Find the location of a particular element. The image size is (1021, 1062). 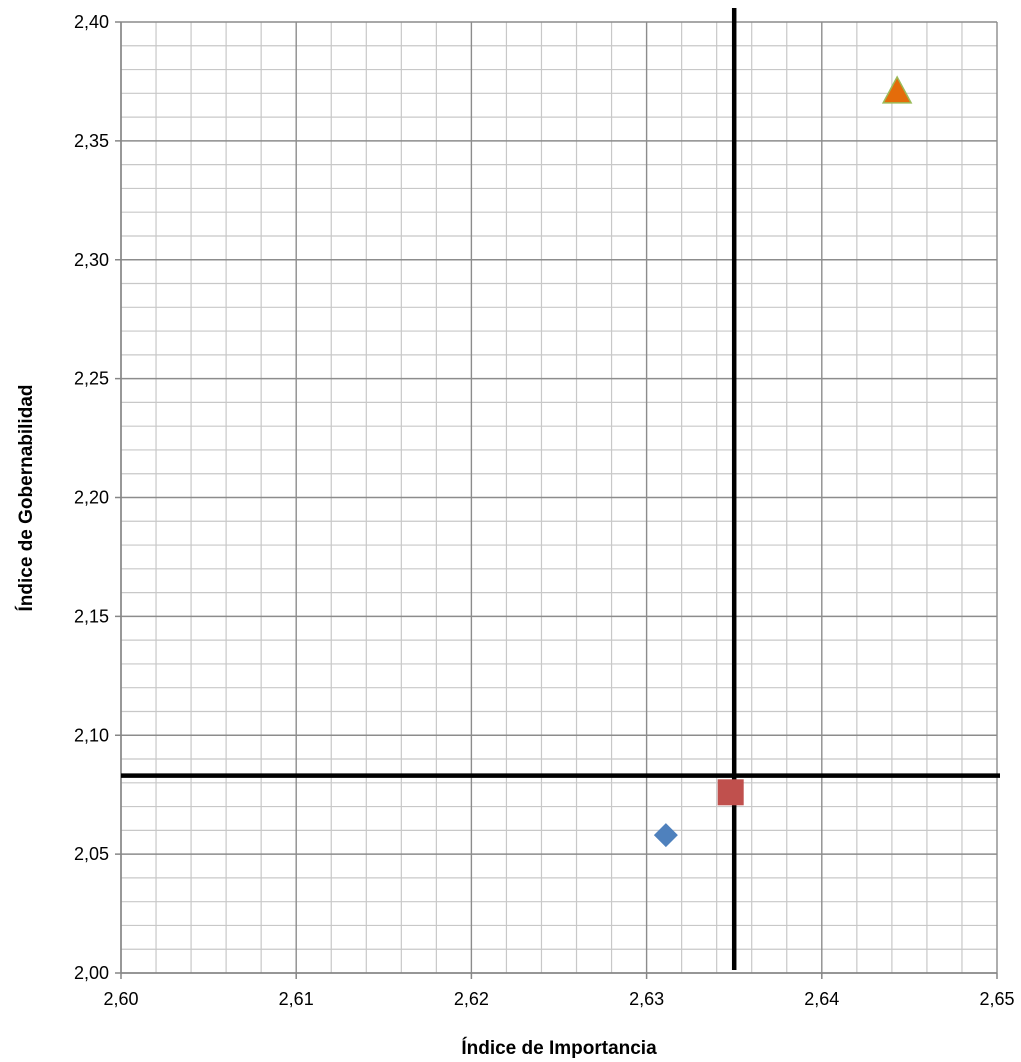

y-tick-label: 2,00 is located at coordinates (91, 973).